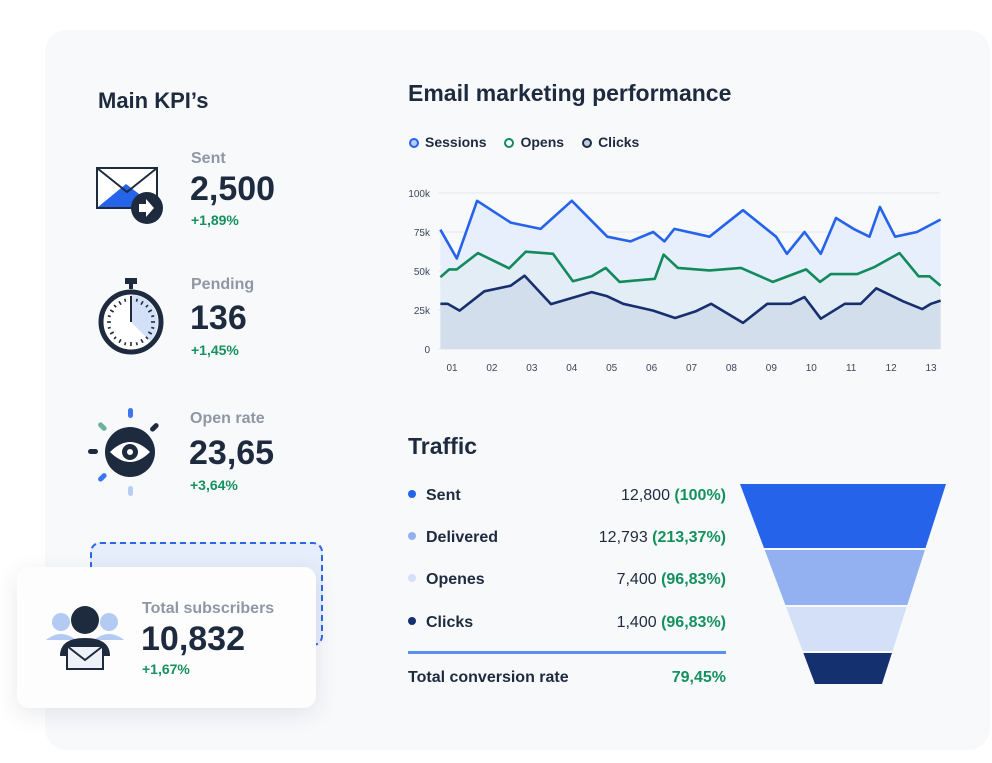 The image size is (992, 763). Describe the element at coordinates (652, 368) in the screenshot. I see `x-tick-label: 06` at that location.